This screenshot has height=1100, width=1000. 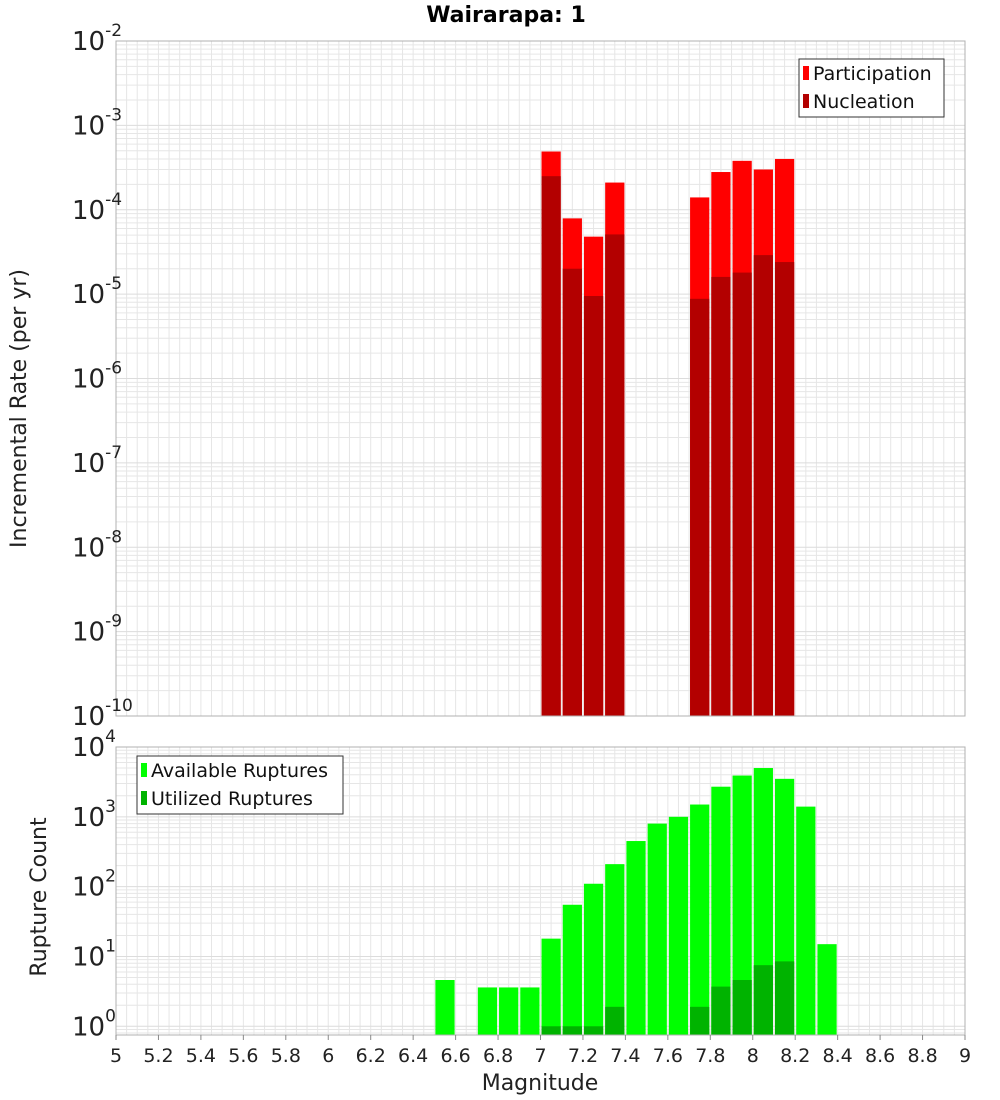 I want to click on x-tick-label: 6.4, so click(x=413, y=1056).